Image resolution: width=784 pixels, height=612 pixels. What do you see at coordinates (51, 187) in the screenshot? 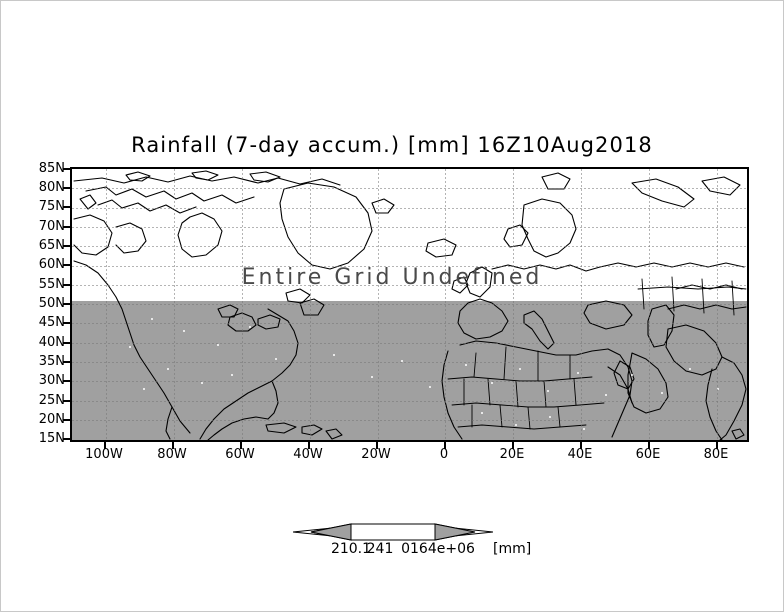
I see `y-axis-label: 80N` at bounding box center [51, 187].